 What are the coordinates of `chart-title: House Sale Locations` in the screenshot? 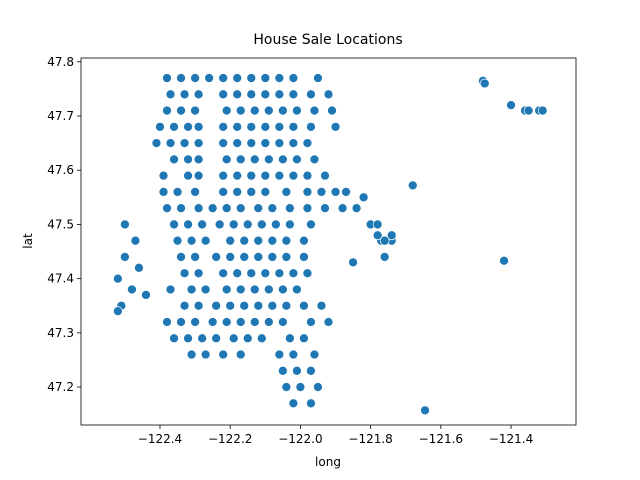 It's located at (327, 40).